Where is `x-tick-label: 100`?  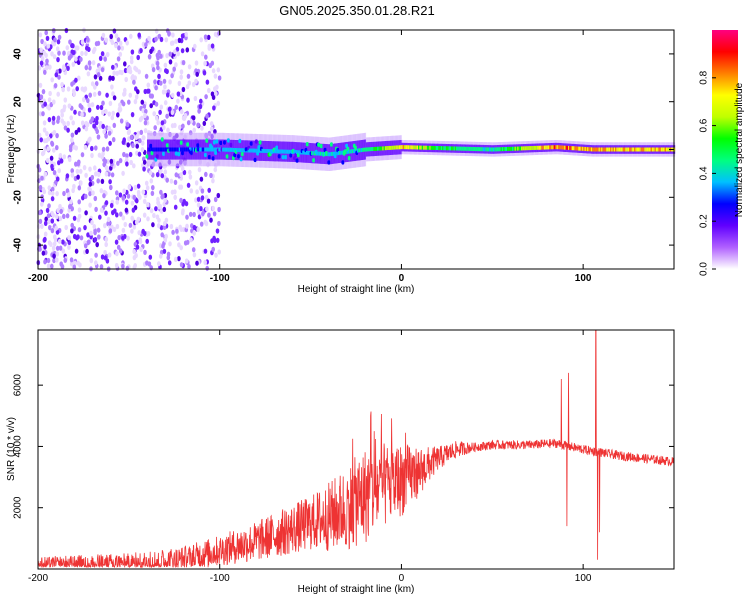
x-tick-label: 100 is located at coordinates (583, 578).